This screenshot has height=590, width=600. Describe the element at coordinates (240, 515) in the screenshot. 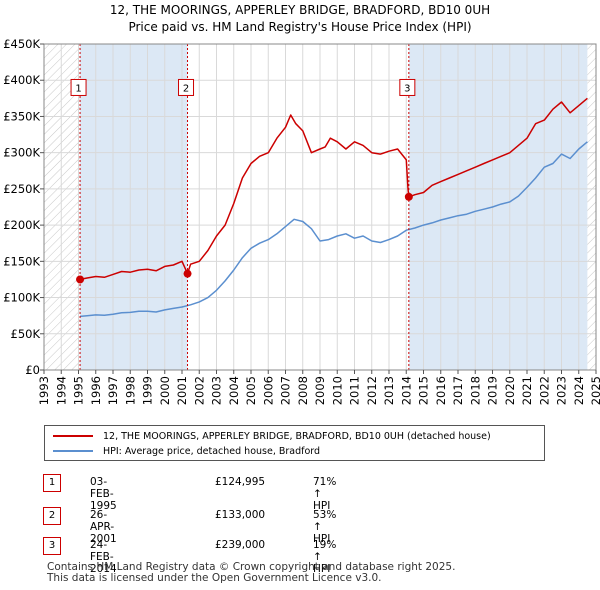

I see `transaction-price: £133,000` at that location.